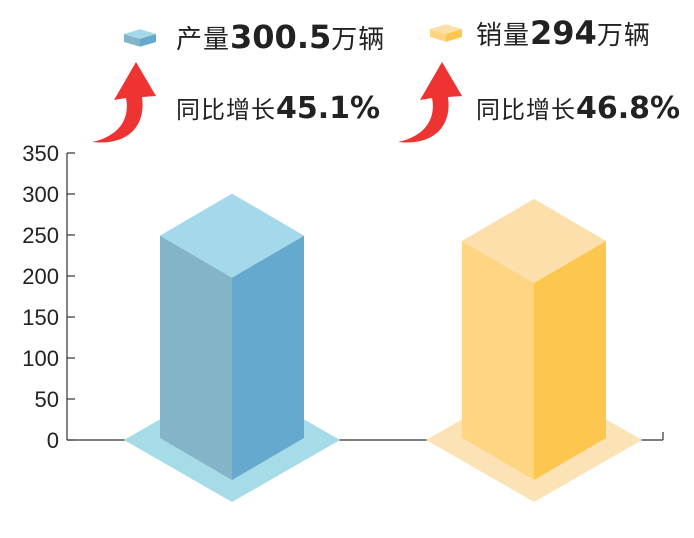 Image resolution: width=694 pixels, height=538 pixels. I want to click on legend-production-value: 300.5, so click(281, 37).